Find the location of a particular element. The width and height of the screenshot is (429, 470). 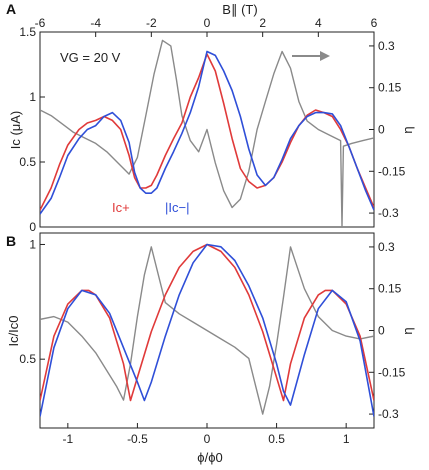

x-tick-label: -2 is located at coordinates (151, 23).